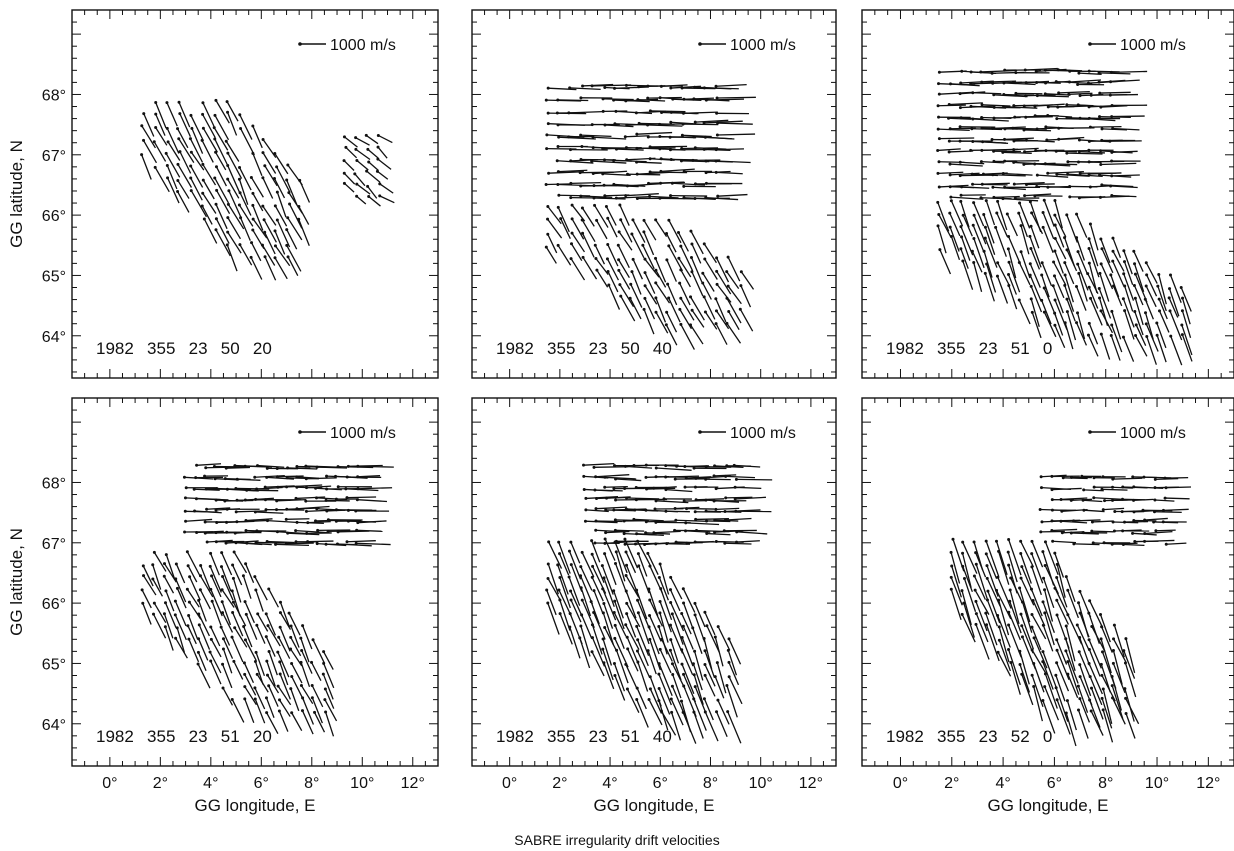 The height and width of the screenshot is (851, 1234). Describe the element at coordinates (710, 783) in the screenshot. I see `x-tick-label: 8°` at that location.